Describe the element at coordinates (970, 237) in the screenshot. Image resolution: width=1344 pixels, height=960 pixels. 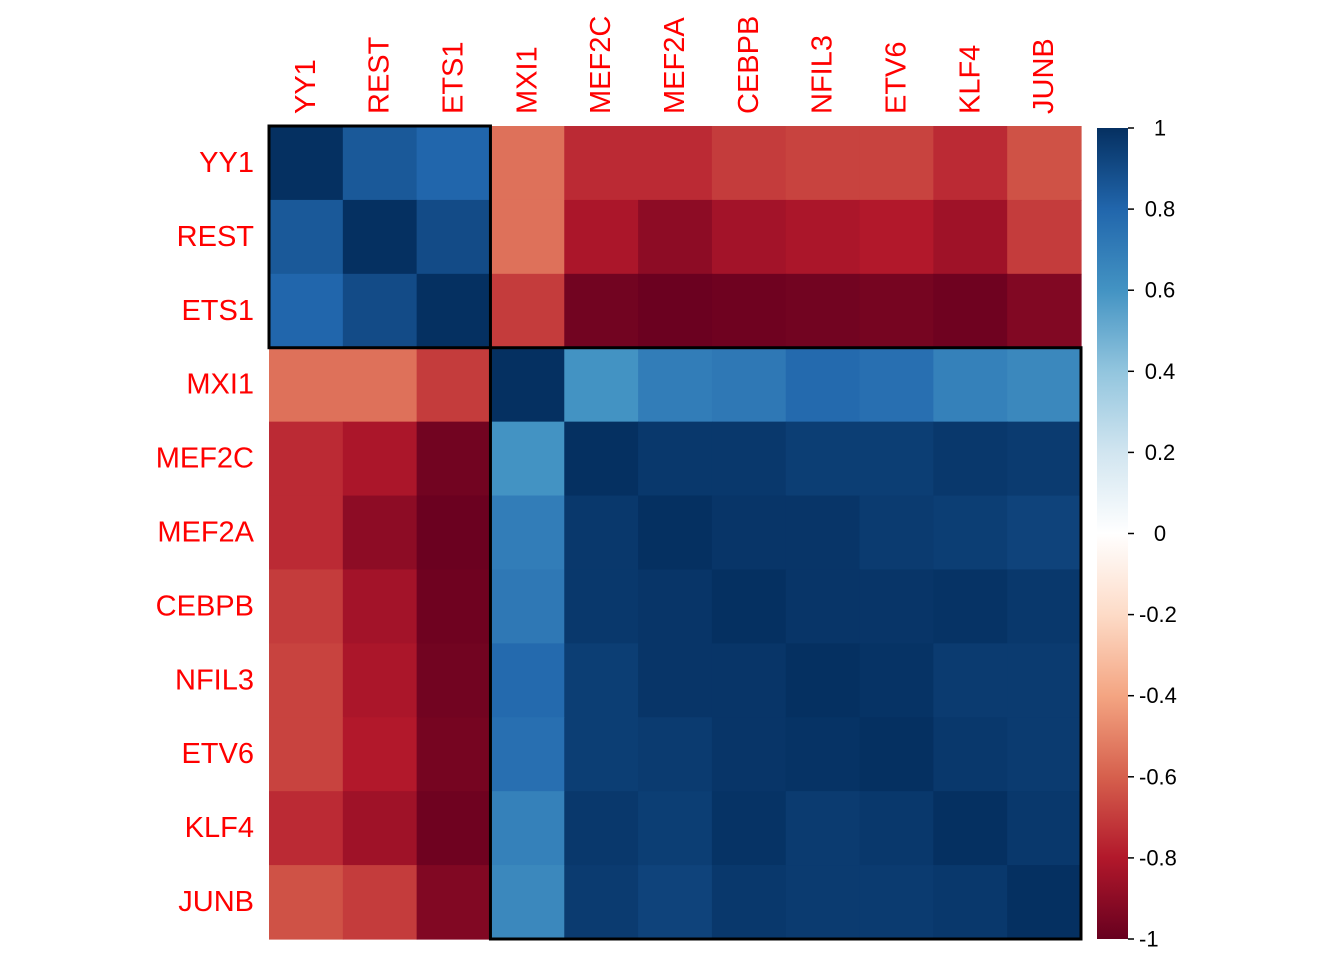
I see `heatmap-cell-rest-klf4` at that location.